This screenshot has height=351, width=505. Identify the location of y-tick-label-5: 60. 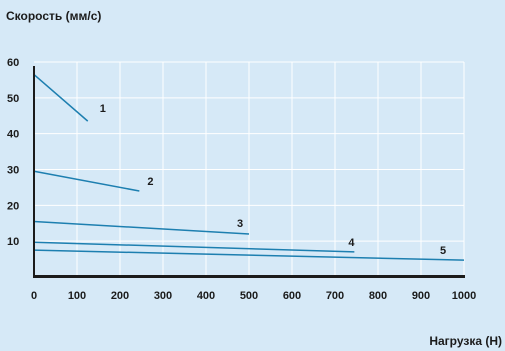
(13, 63).